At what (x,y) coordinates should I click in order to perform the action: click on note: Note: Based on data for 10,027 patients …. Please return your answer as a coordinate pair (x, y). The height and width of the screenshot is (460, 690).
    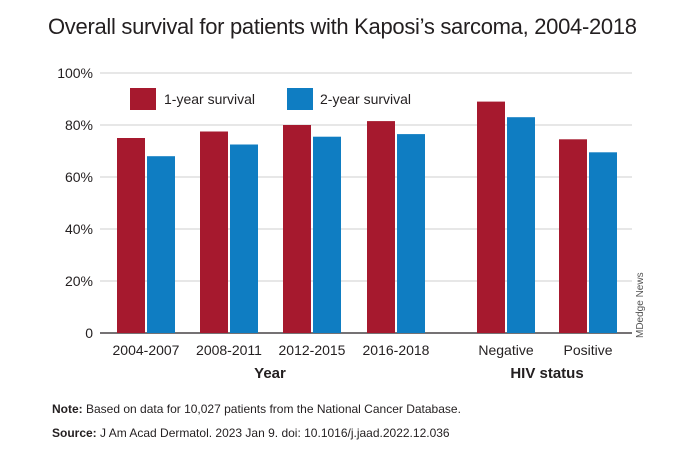
    Looking at the image, I should click on (256, 409).